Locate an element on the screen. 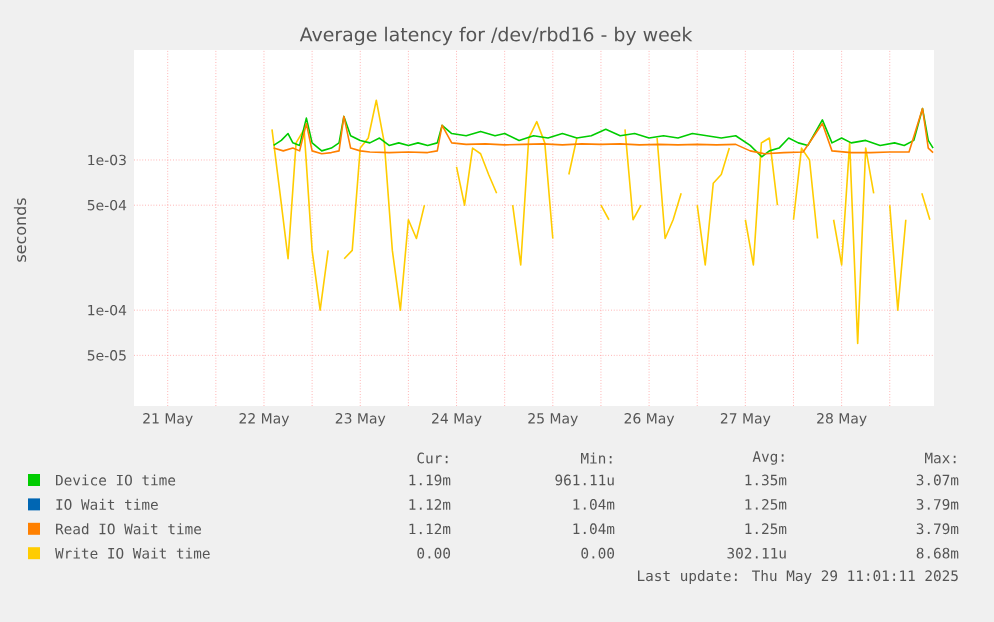 This screenshot has width=994, height=622. chart-title: Average latency for /dev/rbd16 - by week is located at coordinates (496, 36).